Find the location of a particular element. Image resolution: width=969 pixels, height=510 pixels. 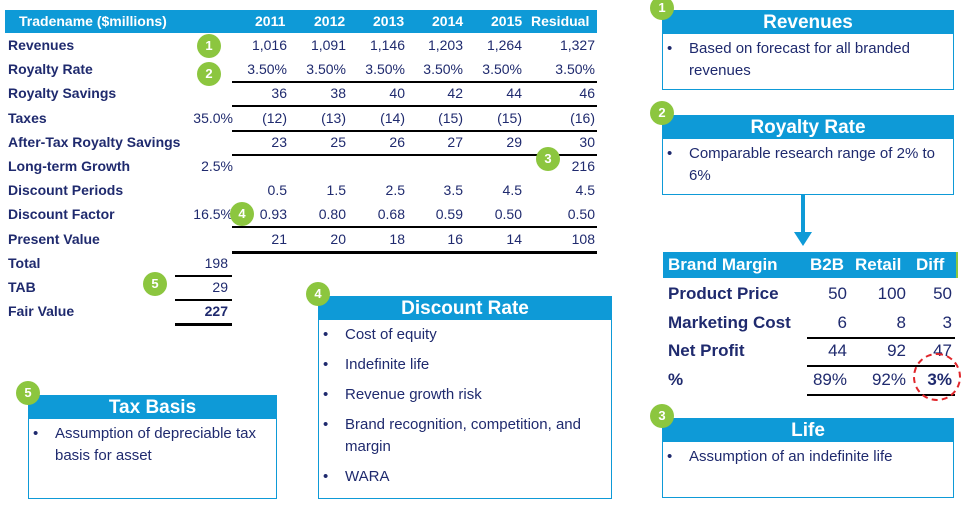

summary-value: 198 is located at coordinates (216, 263).